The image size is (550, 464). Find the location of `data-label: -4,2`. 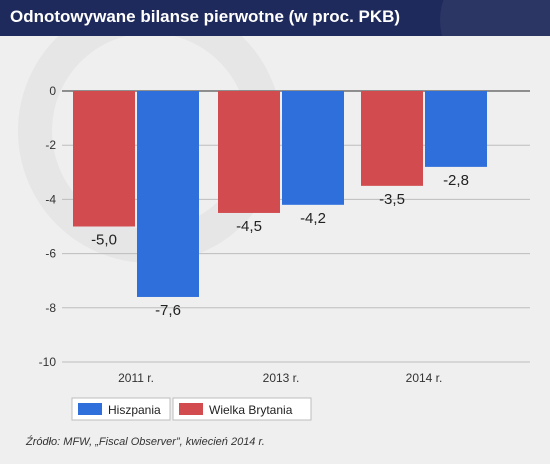

data-label: -4,2 is located at coordinates (313, 218).